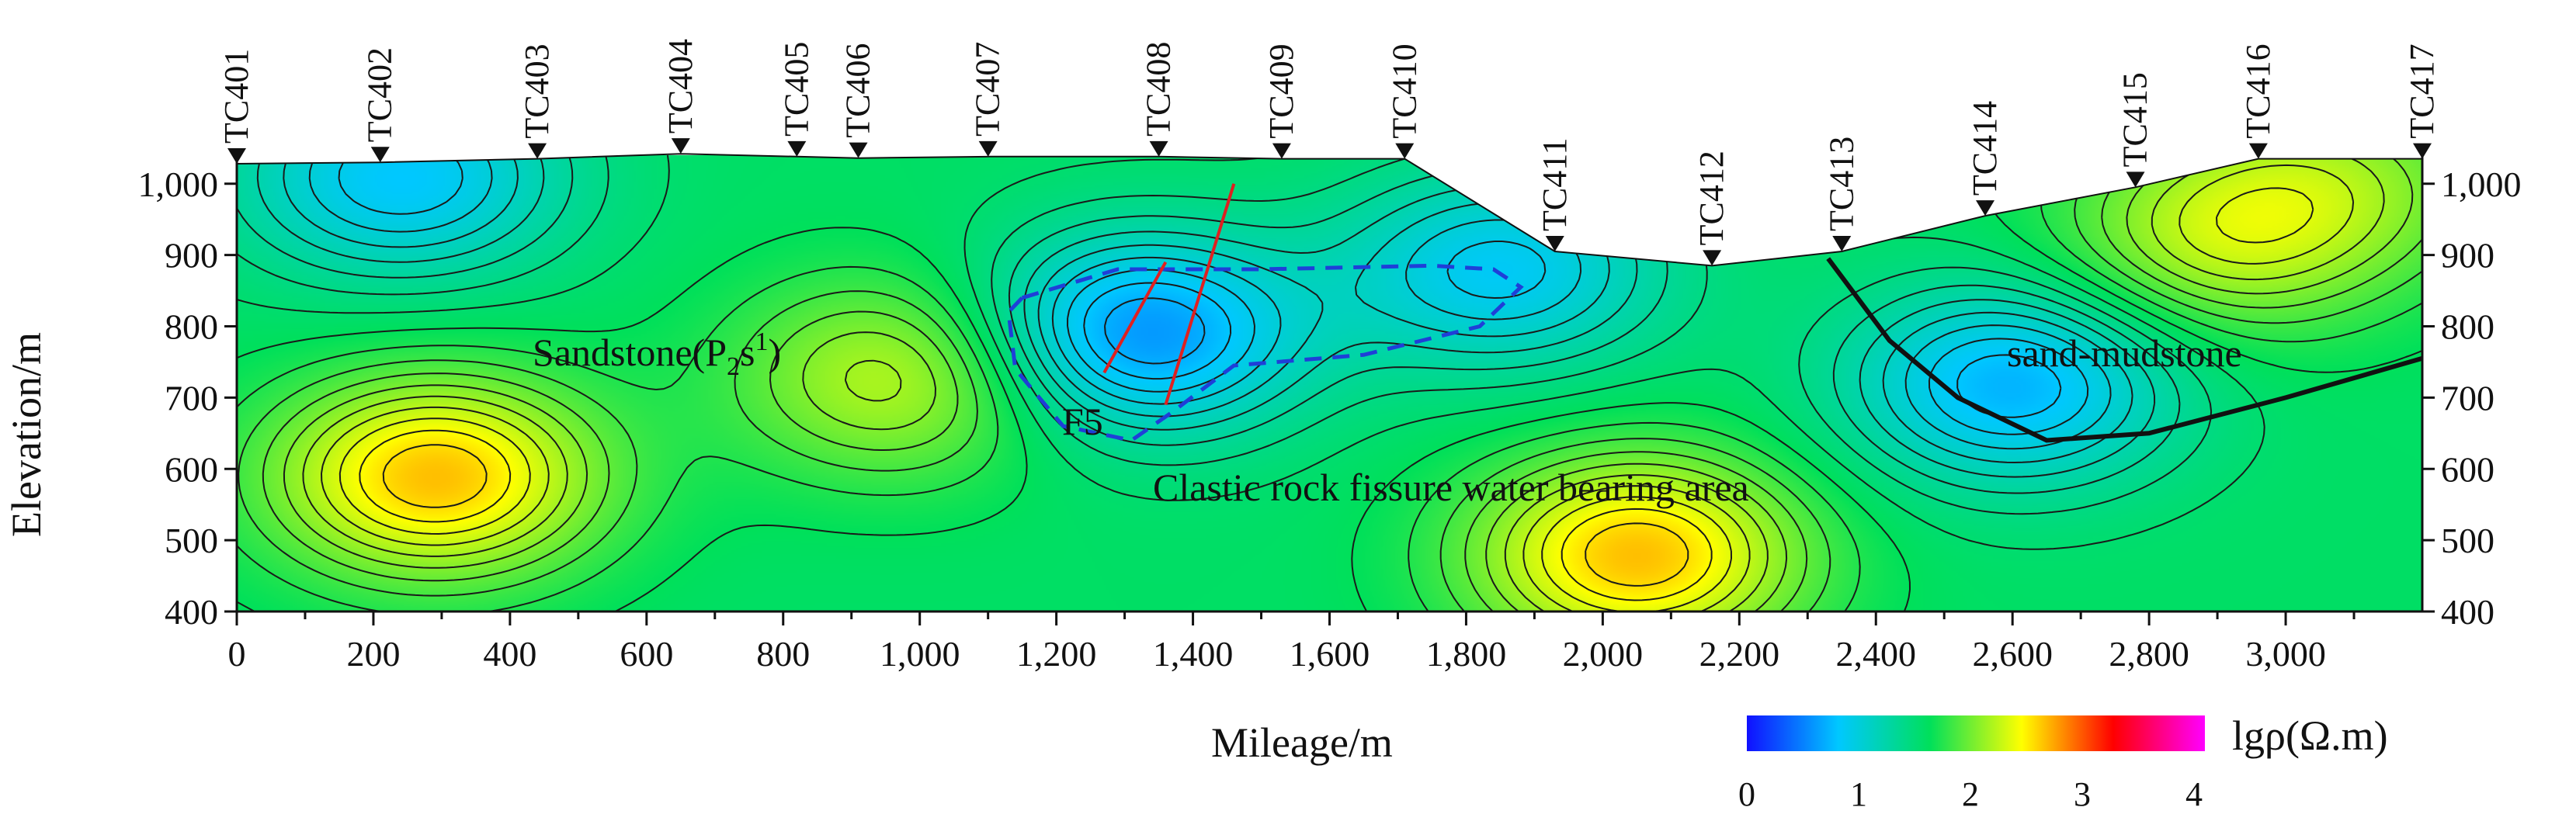  I want to click on y-tick-label-right: 400, so click(2467, 612).